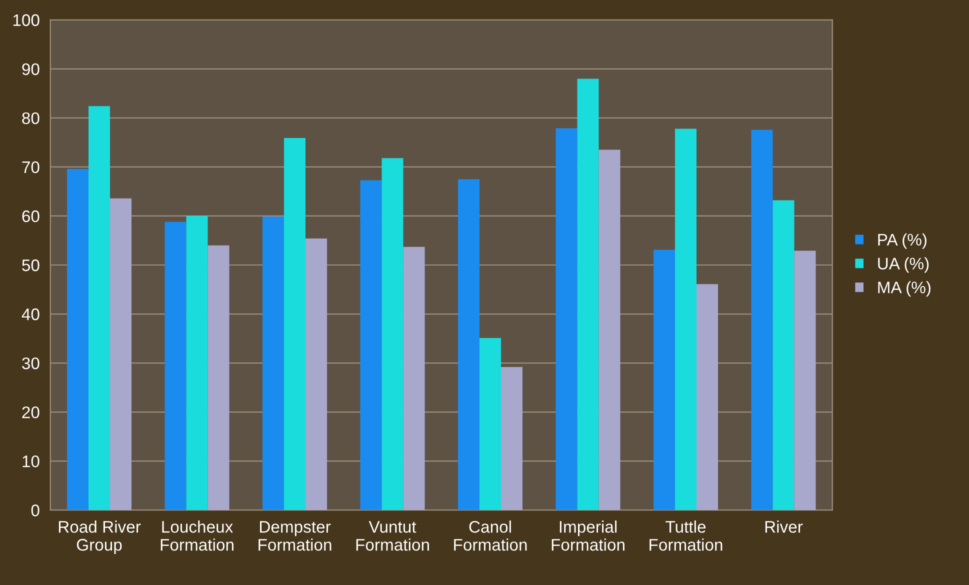 Image resolution: width=969 pixels, height=585 pixels. Describe the element at coordinates (26, 20) in the screenshot. I see `y-tick-label: 100` at that location.